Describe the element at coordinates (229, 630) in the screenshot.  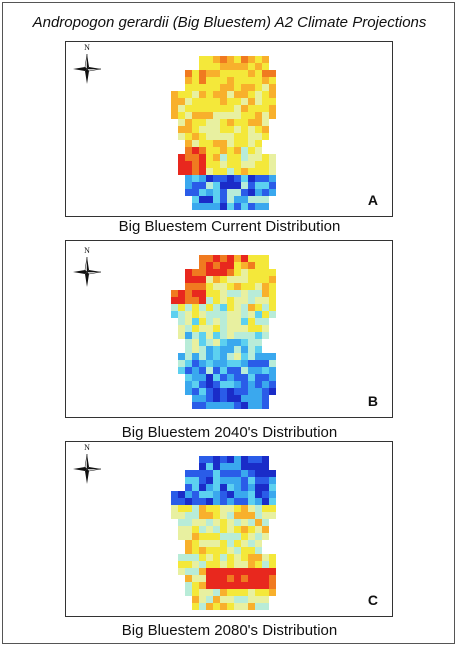
I see `caption-c: Big Bluestem 2080's Distribution` at that location.